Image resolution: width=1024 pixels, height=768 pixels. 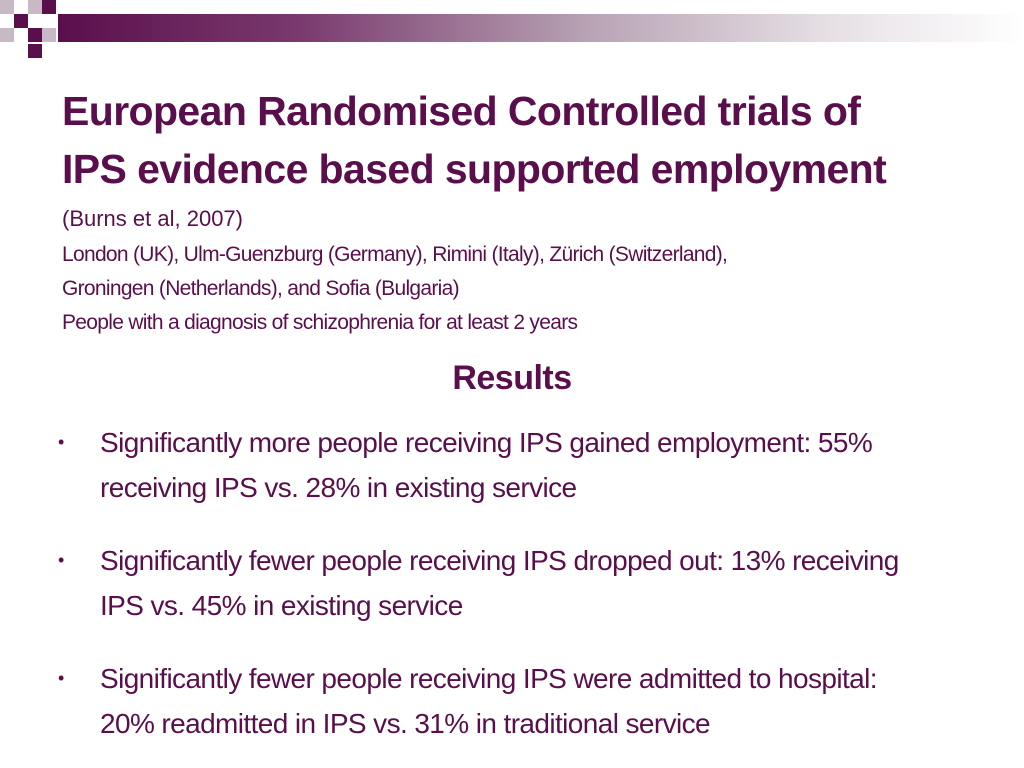 What do you see at coordinates (474, 169) in the screenshot?
I see `title-line: IPS evidence based supported employment` at bounding box center [474, 169].